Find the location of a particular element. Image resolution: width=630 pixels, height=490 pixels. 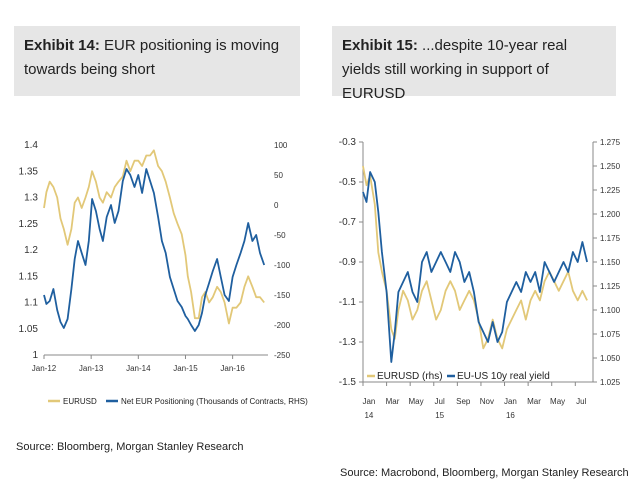

right-tick-label: 0 is located at coordinates (276, 205).